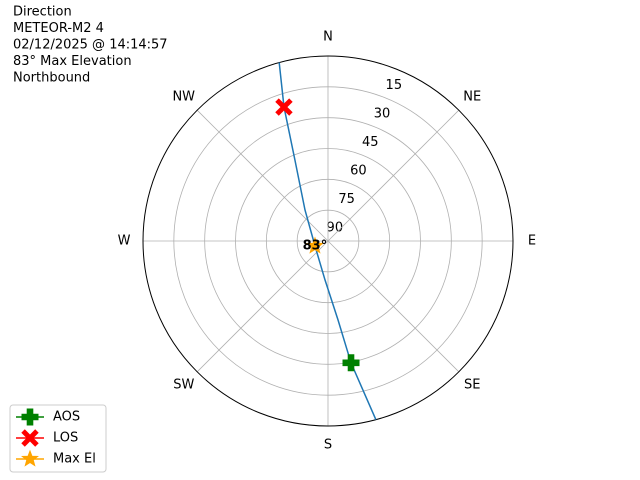 The height and width of the screenshot is (480, 640). What do you see at coordinates (90, 45) in the screenshot?
I see `title-line: 02/12/2025 @ 14:14:57` at bounding box center [90, 45].